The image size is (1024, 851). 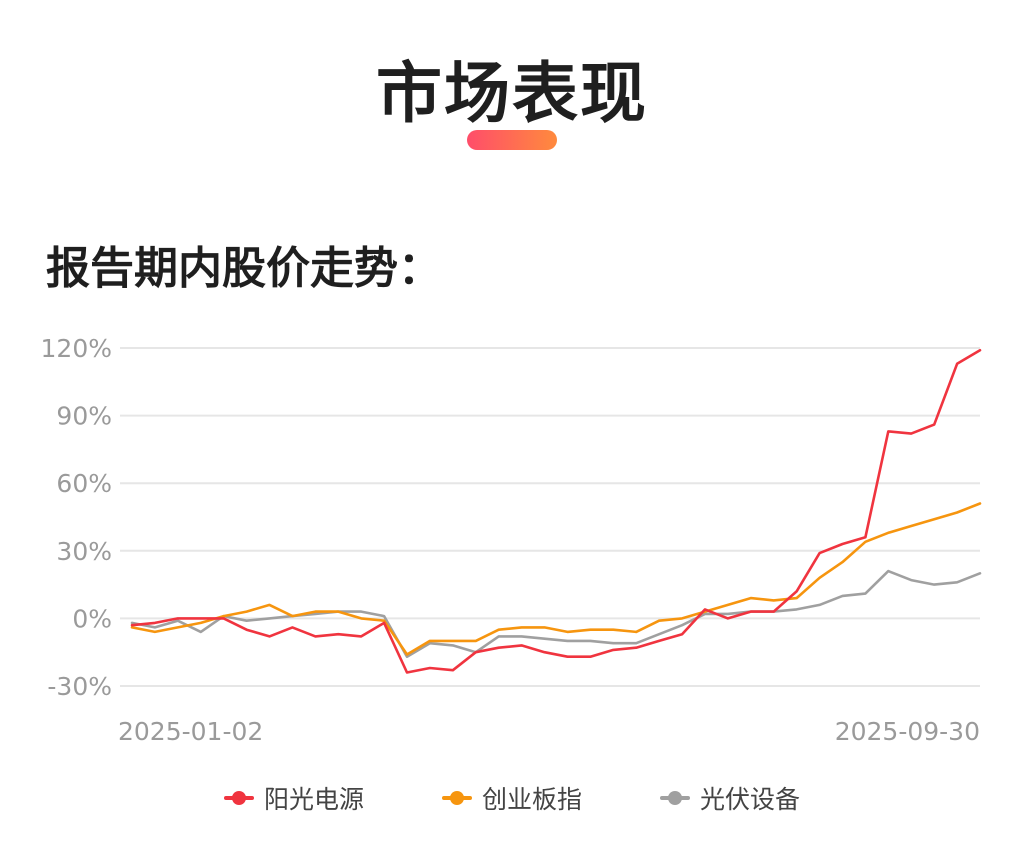 I want to click on legend-label-0: 阳光电源, so click(x=313, y=799).